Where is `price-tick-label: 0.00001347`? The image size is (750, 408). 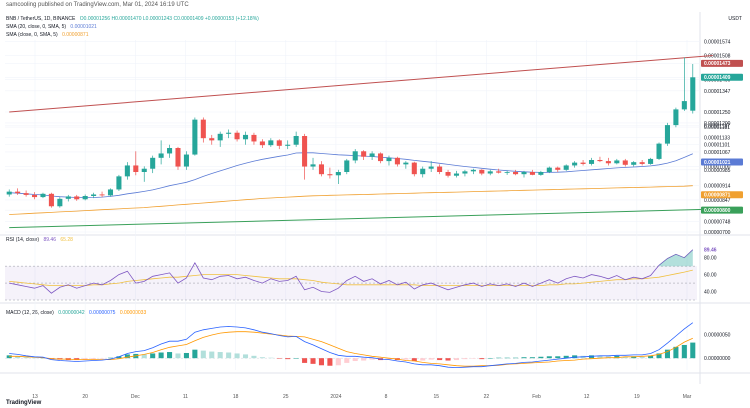 price-tick-label: 0.00001347 is located at coordinates (717, 92).